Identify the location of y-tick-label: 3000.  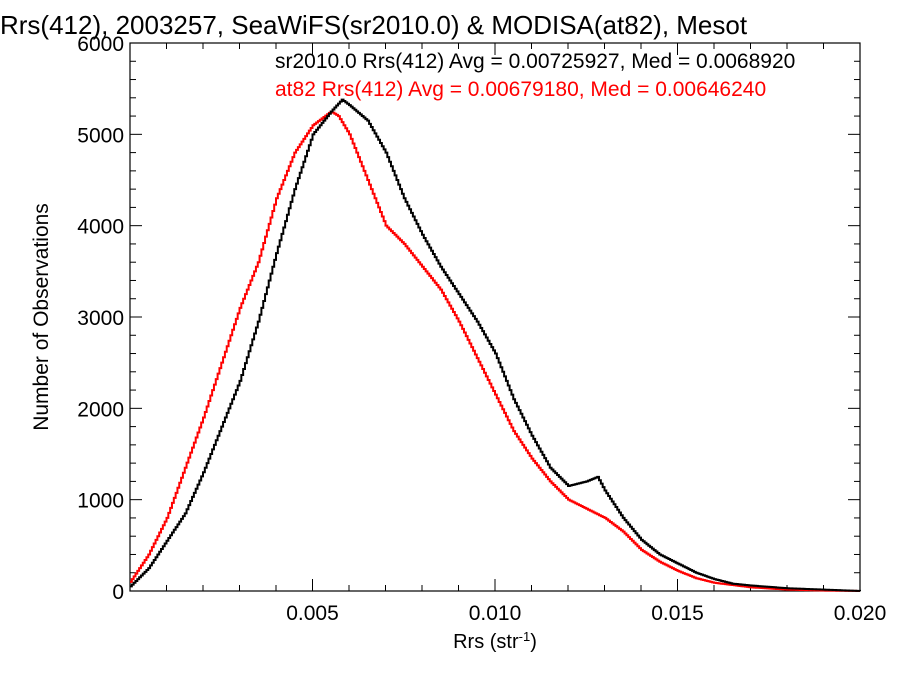
(100, 318).